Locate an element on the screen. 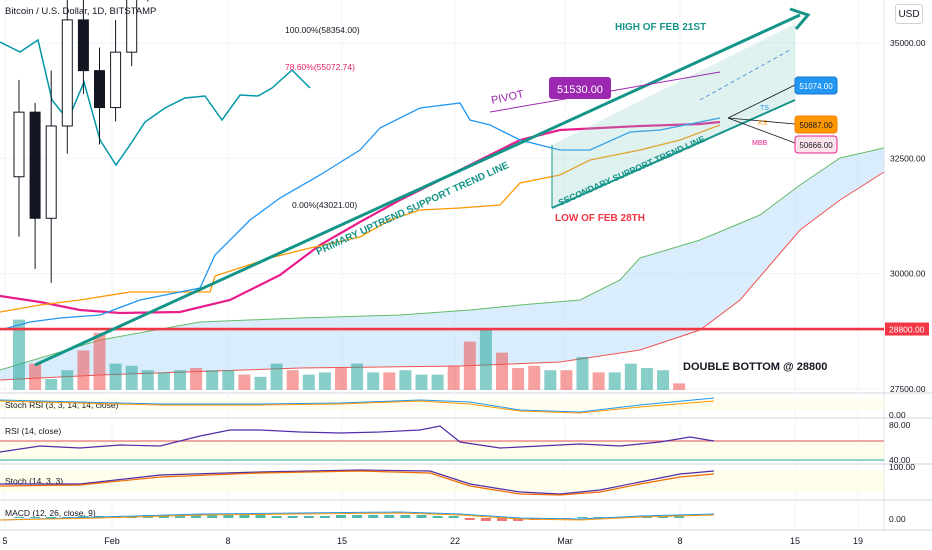 The image size is (932, 550). support-value-pink-box is located at coordinates (816, 144).